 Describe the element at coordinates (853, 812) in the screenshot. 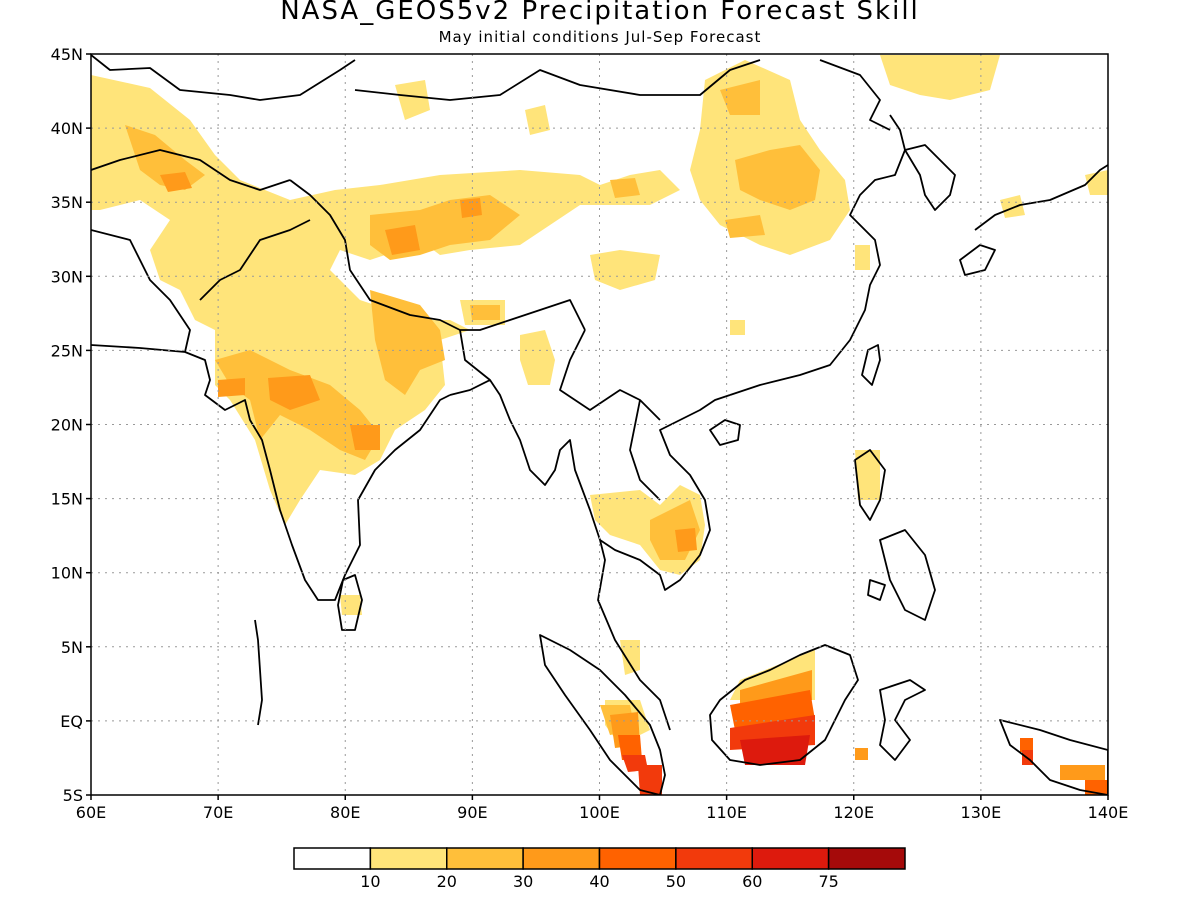

I see `x-tick-label: 120E` at that location.